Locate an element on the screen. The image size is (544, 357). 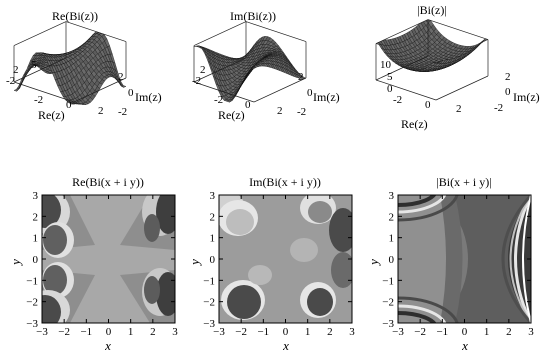
contour-title: Re(Bi(x + i y)) is located at coordinates (108, 182).